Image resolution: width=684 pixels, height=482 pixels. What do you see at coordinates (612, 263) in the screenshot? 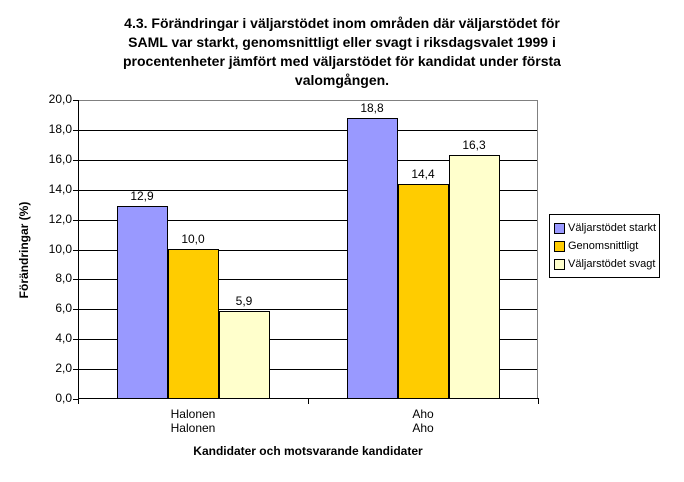
I see `legend-label: Väljarstödet svagt` at bounding box center [612, 263].